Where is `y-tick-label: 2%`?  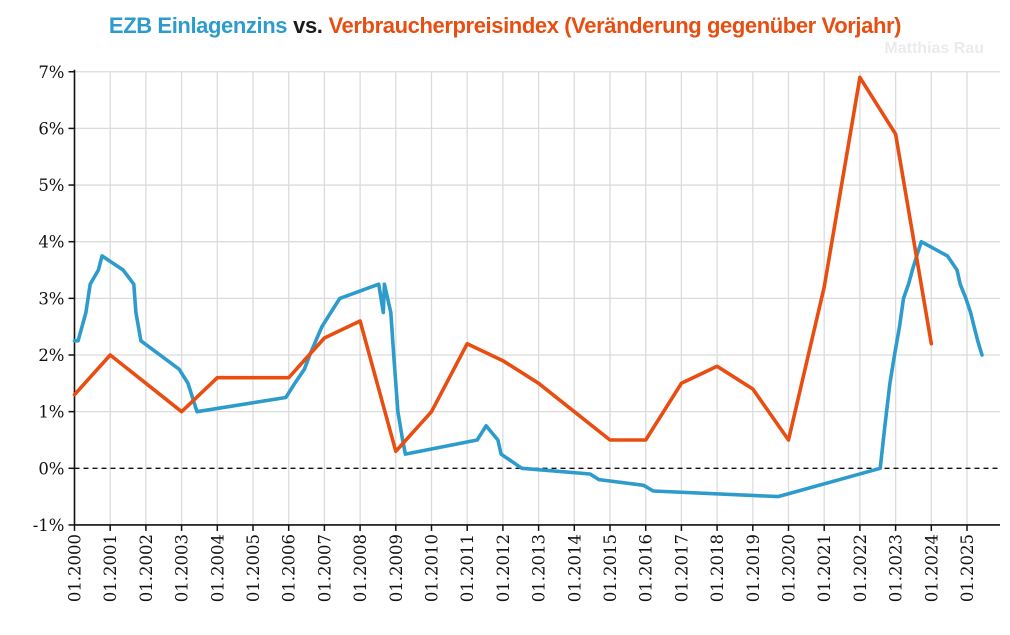 y-tick-label: 2% is located at coordinates (51, 355).